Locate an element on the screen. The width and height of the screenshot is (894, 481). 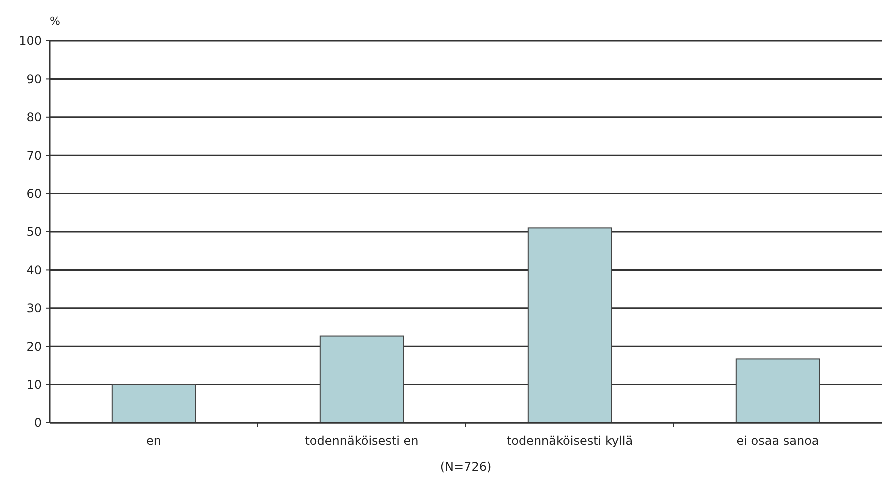
x-tick-label: todennäköisesti en is located at coordinates (362, 441).